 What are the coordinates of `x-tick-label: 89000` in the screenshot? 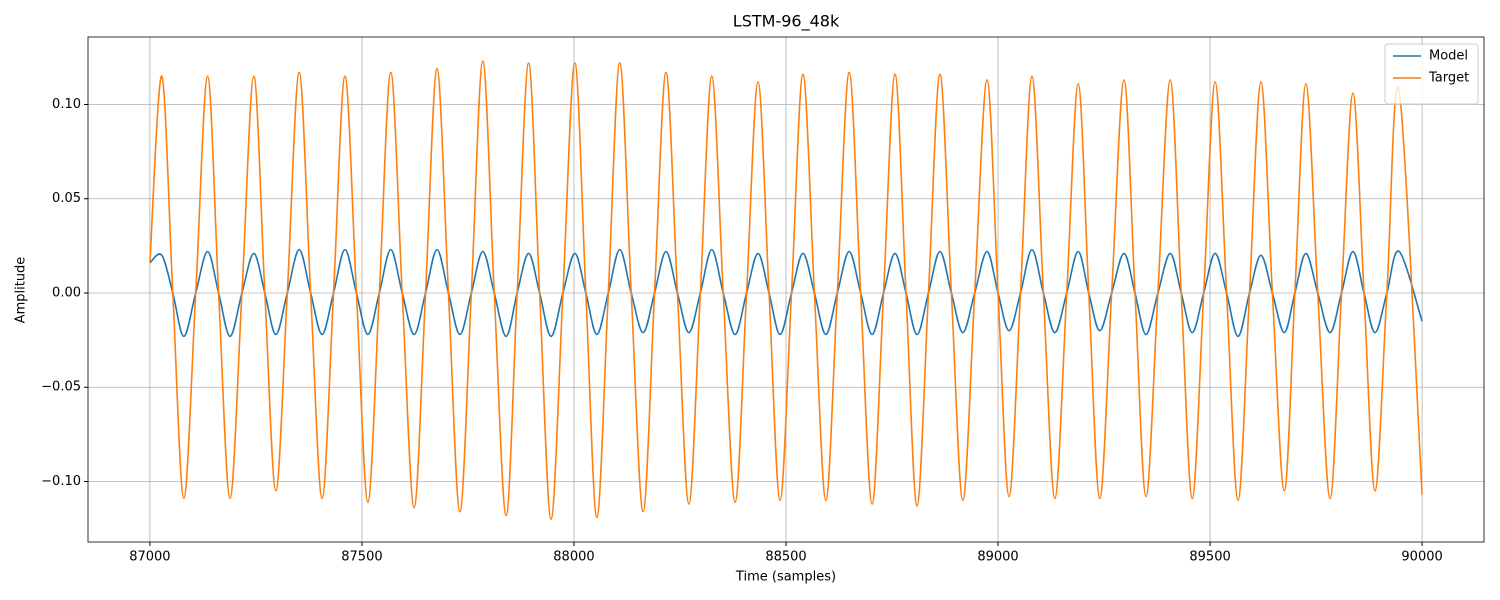 It's located at (997, 557).